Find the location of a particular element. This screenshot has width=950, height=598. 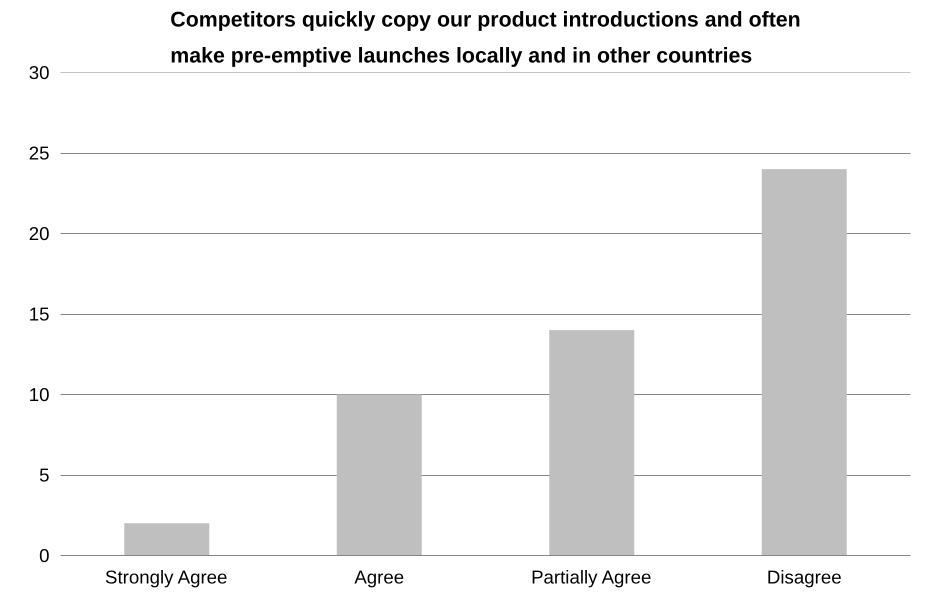

x-tick-label: Partially Agree is located at coordinates (591, 577).